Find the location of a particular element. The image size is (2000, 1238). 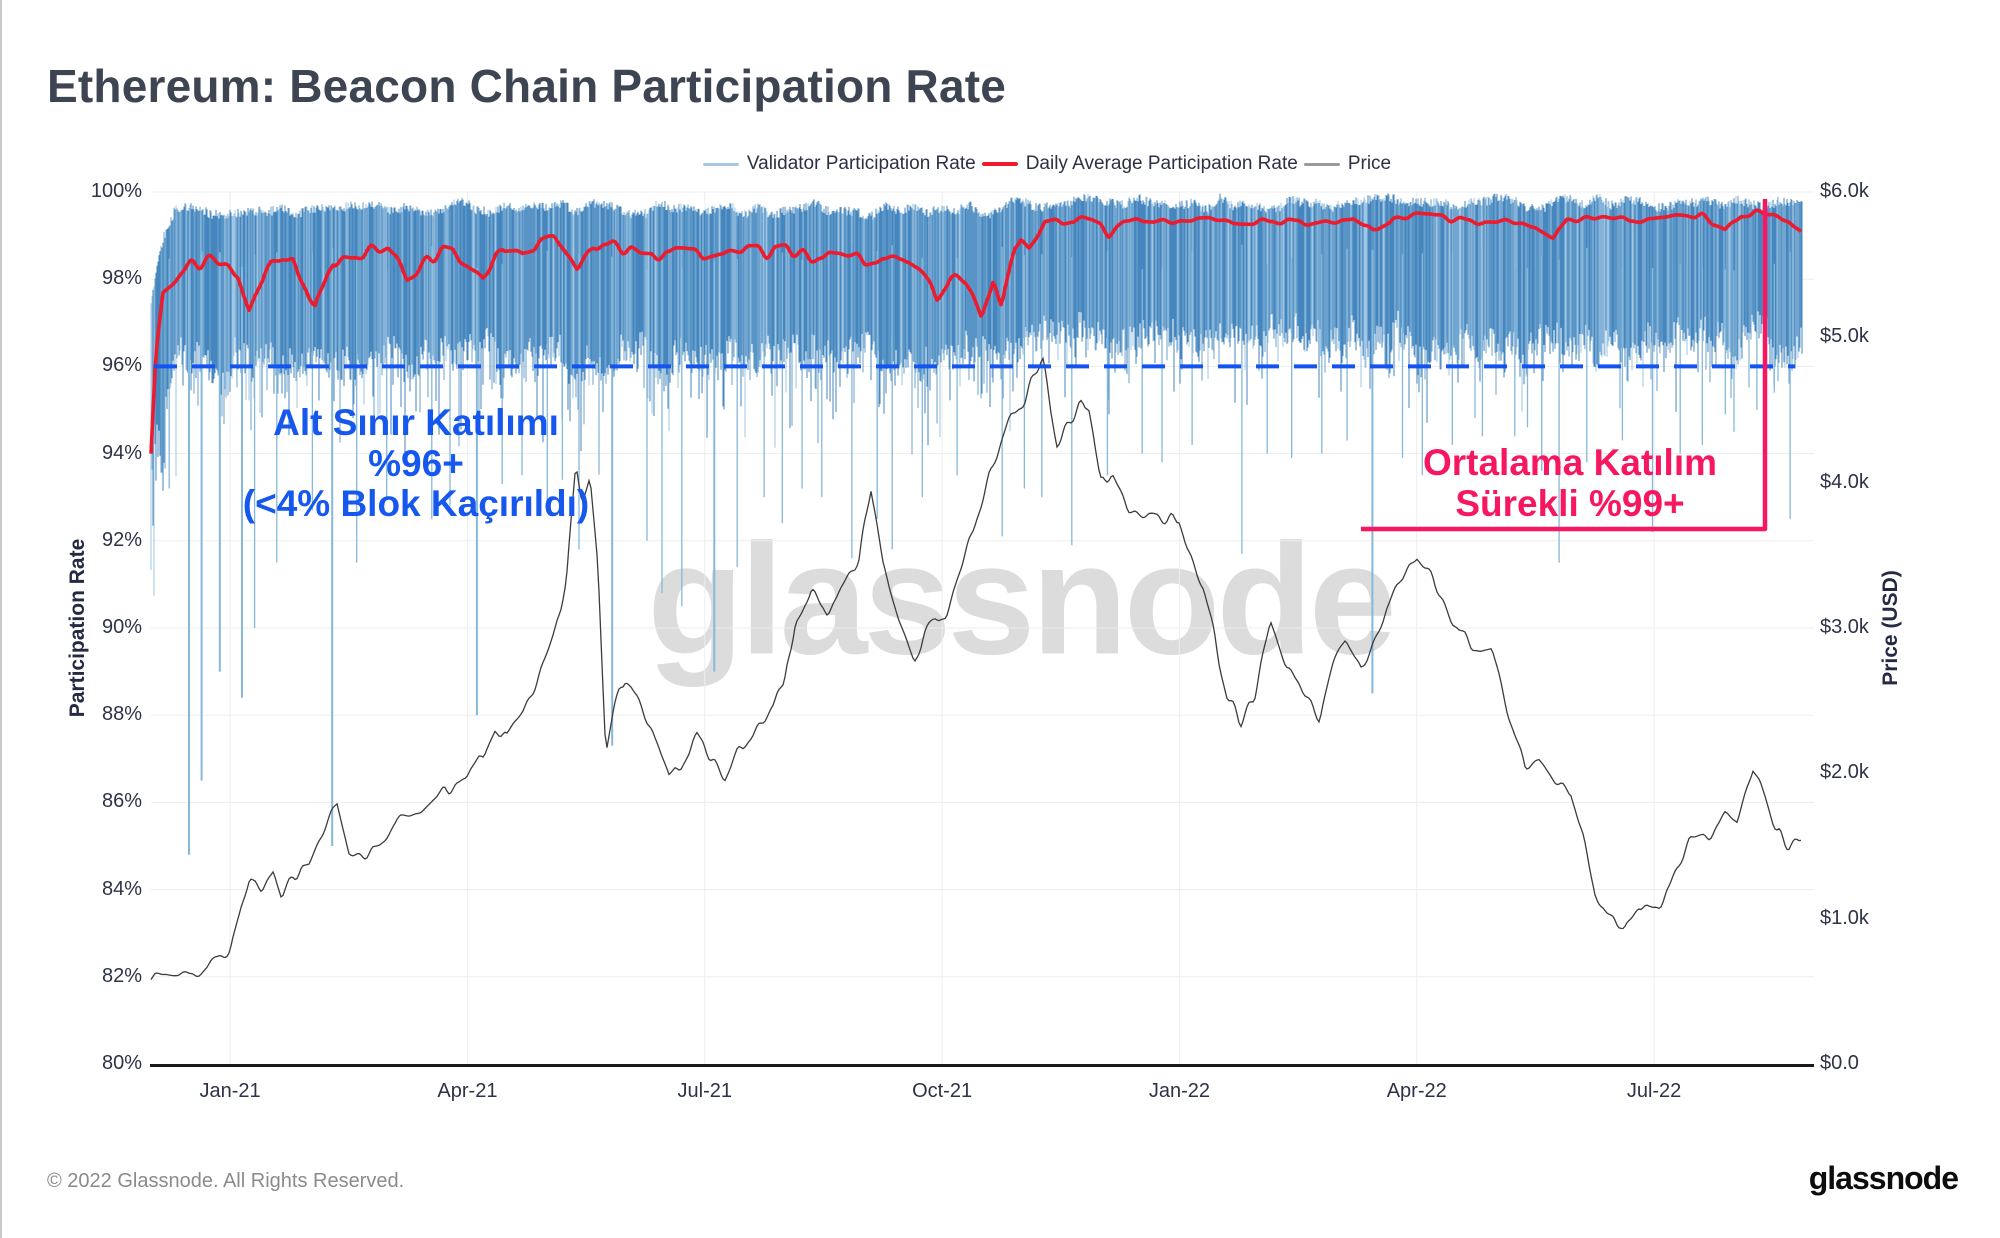

x-axis-tick-Jul-22: Jul-22 is located at coordinates (1654, 1091).